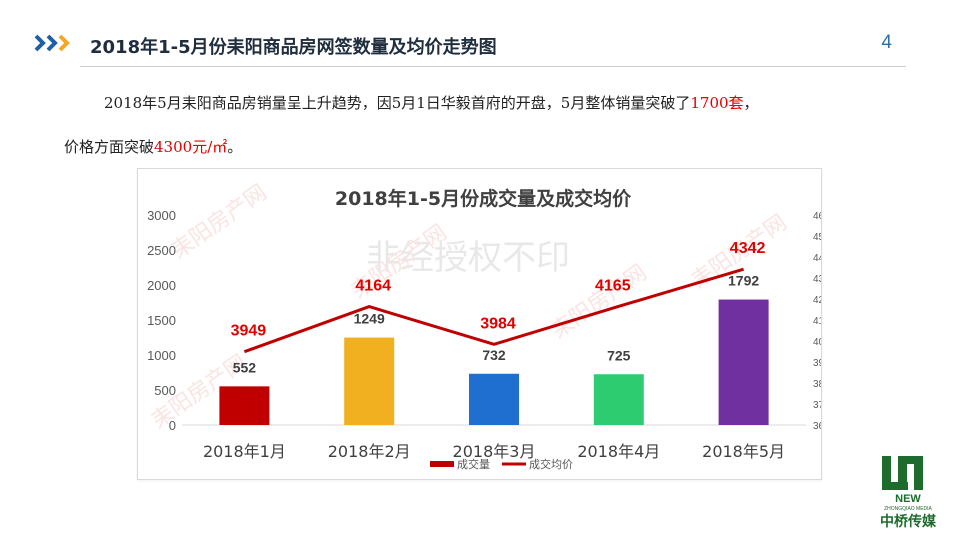  I want to click on logo-brand-sub: ZHONGQIAO MEDIA, so click(908, 509).